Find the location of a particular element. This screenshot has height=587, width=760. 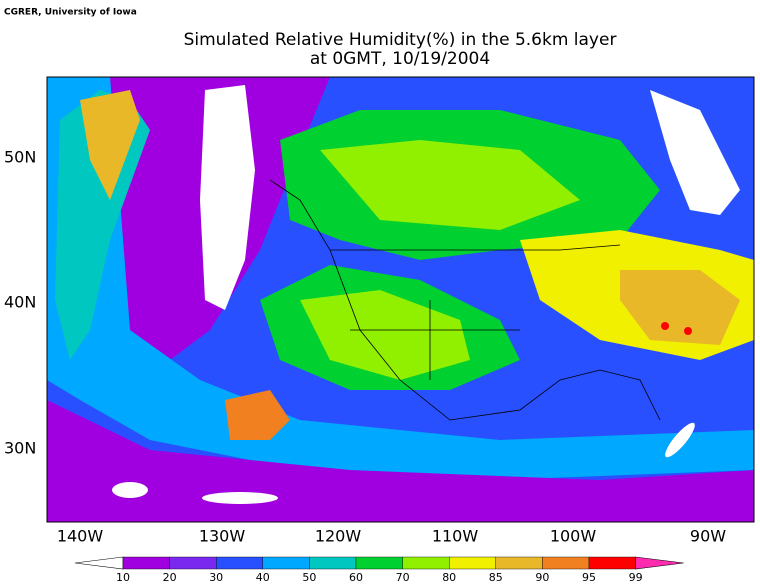

lon-label: 110W is located at coordinates (455, 536).